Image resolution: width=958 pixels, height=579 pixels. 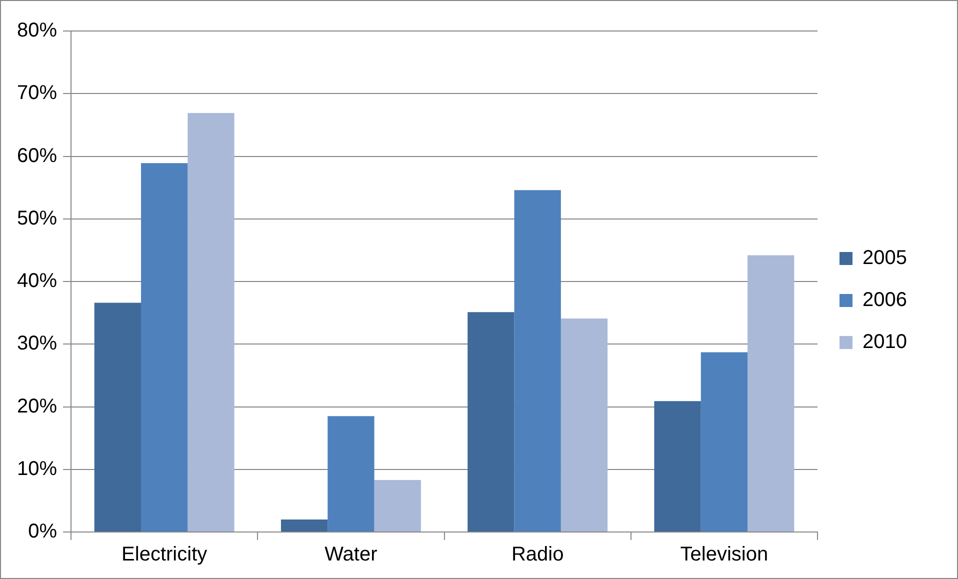 What do you see at coordinates (885, 300) in the screenshot?
I see `legend-label: 2006` at bounding box center [885, 300].